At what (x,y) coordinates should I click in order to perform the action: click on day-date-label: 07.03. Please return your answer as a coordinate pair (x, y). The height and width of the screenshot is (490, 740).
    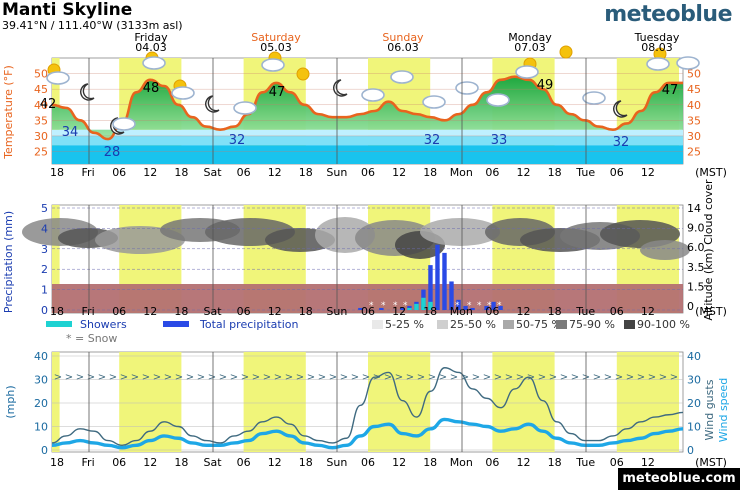
    Looking at the image, I should click on (530, 47).